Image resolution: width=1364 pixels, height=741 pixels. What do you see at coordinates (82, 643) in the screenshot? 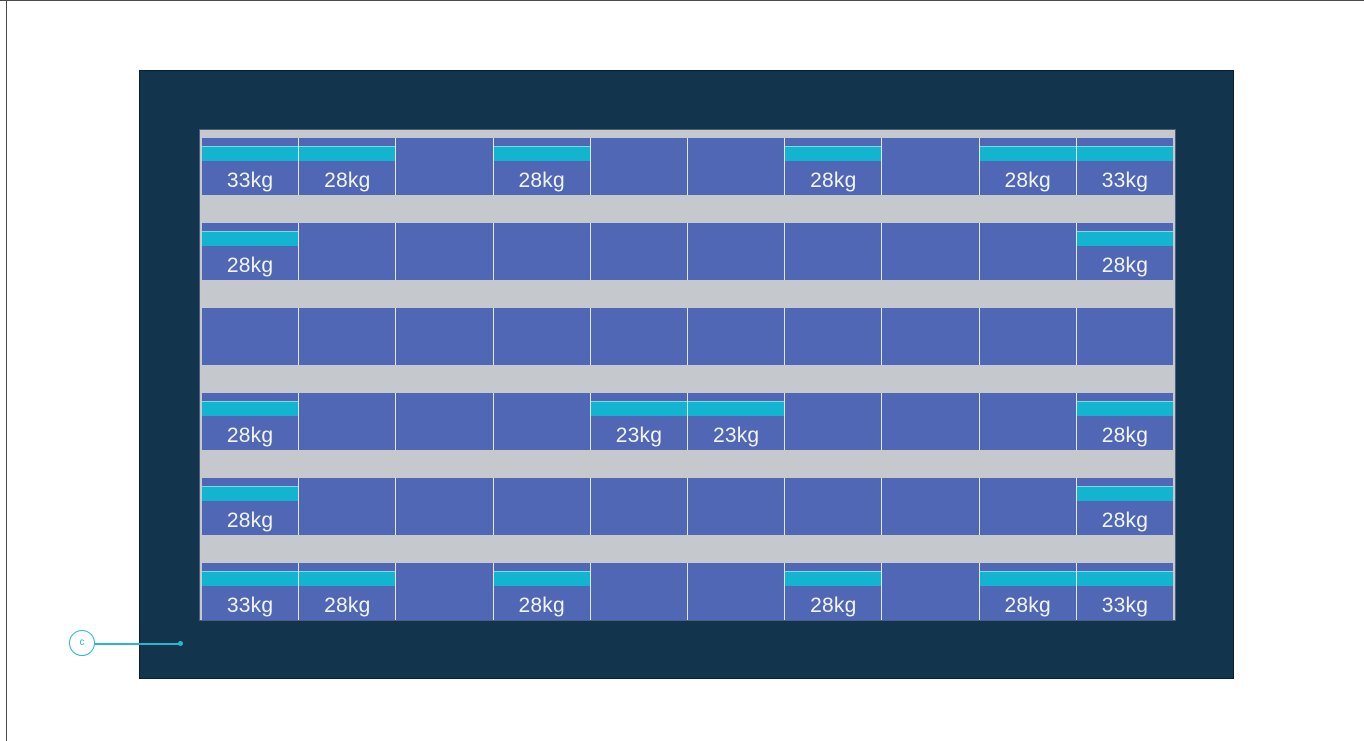
I see `callout-c-badge: c` at bounding box center [82, 643].